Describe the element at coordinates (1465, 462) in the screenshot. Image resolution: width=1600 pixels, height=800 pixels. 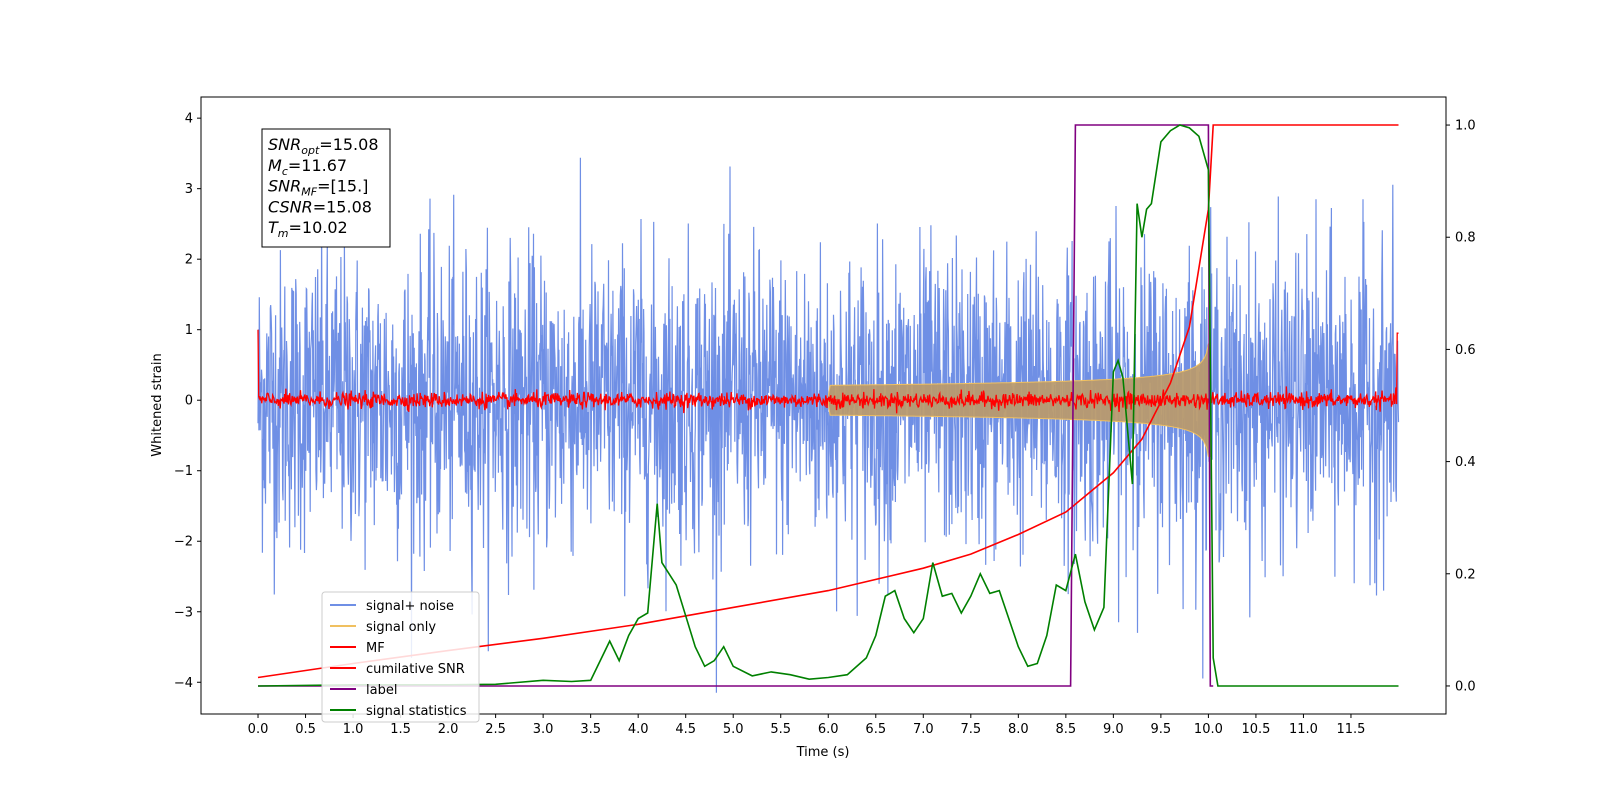
I see `y-tick-right-label: 0.4` at that location.